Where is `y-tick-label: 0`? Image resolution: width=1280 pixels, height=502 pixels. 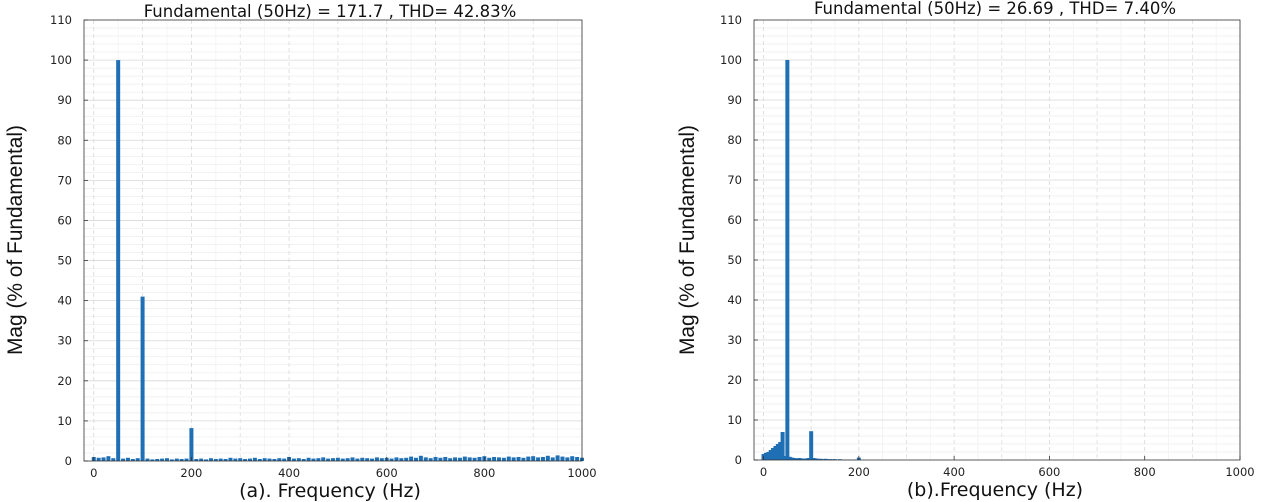
y-tick-label: 0 is located at coordinates (68, 461).